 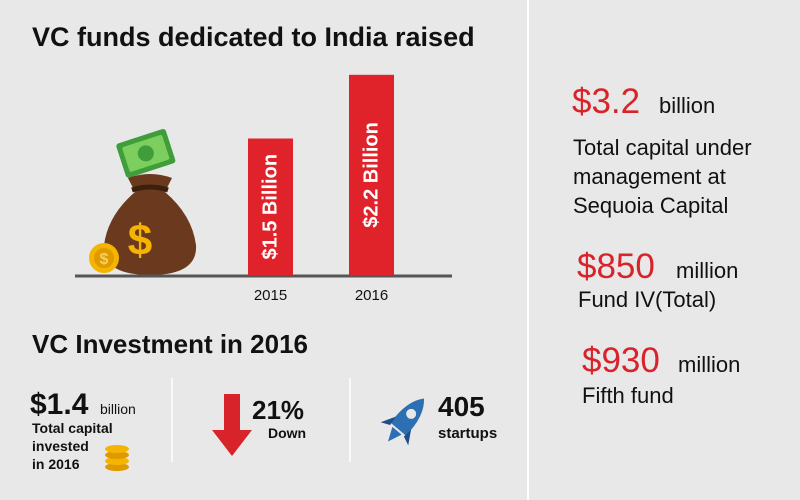 What do you see at coordinates (278, 410) in the screenshot?
I see `stat-value: 21%` at bounding box center [278, 410].